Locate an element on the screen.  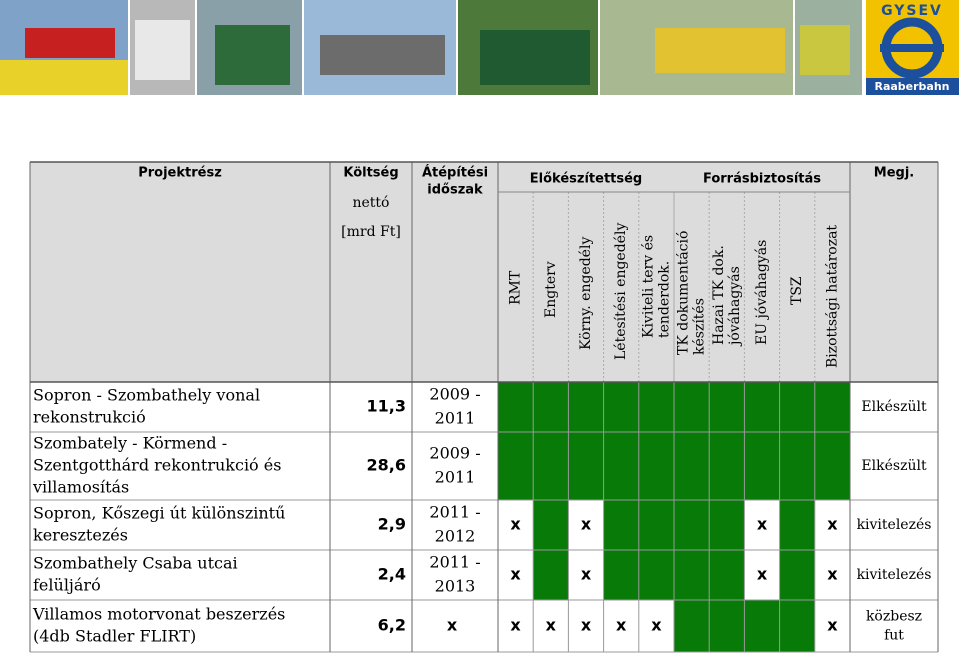
logo-bar is located at coordinates (912, 86).